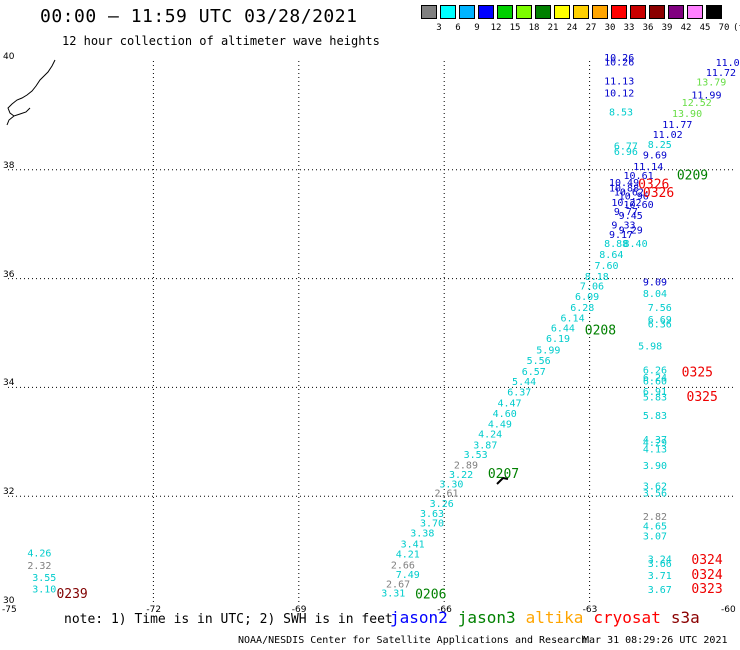 This screenshot has width=740, height=650. I want to click on wave-height-value: 4.49, so click(500, 425).